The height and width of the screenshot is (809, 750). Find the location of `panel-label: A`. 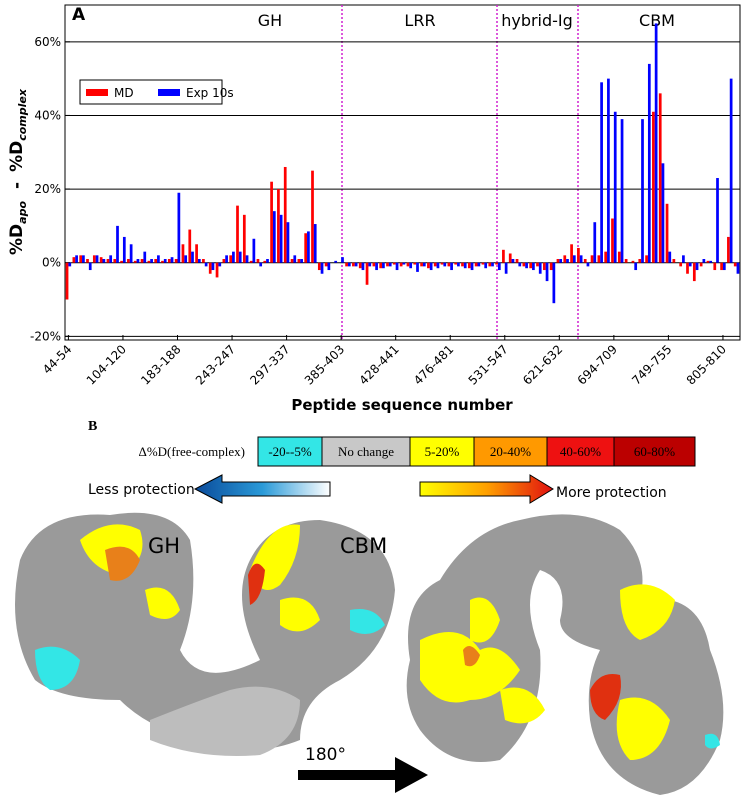

panel-label: A is located at coordinates (79, 15).